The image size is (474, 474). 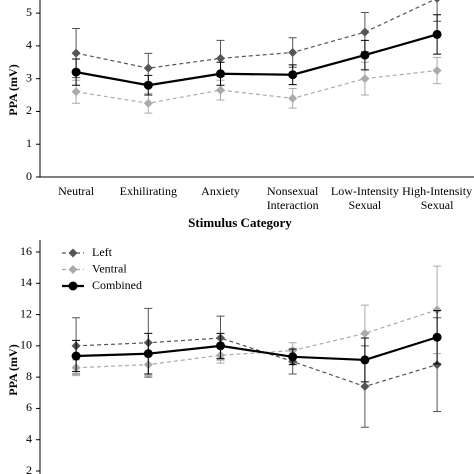 What do you see at coordinates (26, 251) in the screenshot?
I see `y-tick-label: 16` at bounding box center [26, 251].